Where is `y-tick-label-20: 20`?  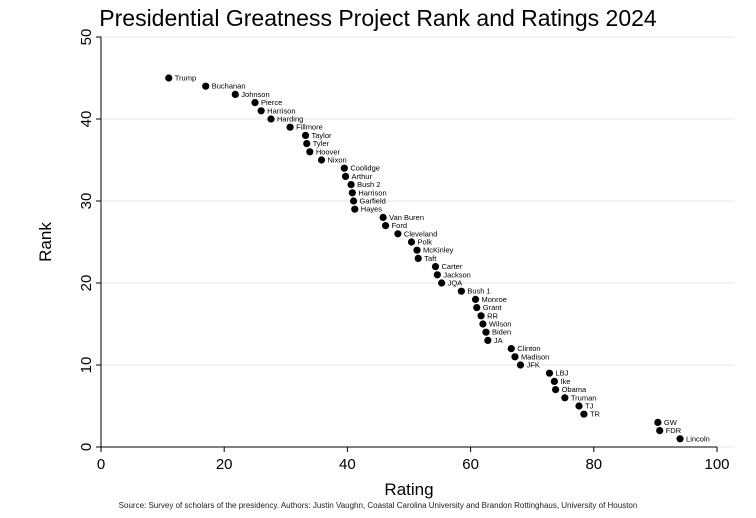
y-tick-label-20: 20 is located at coordinates (86, 283).